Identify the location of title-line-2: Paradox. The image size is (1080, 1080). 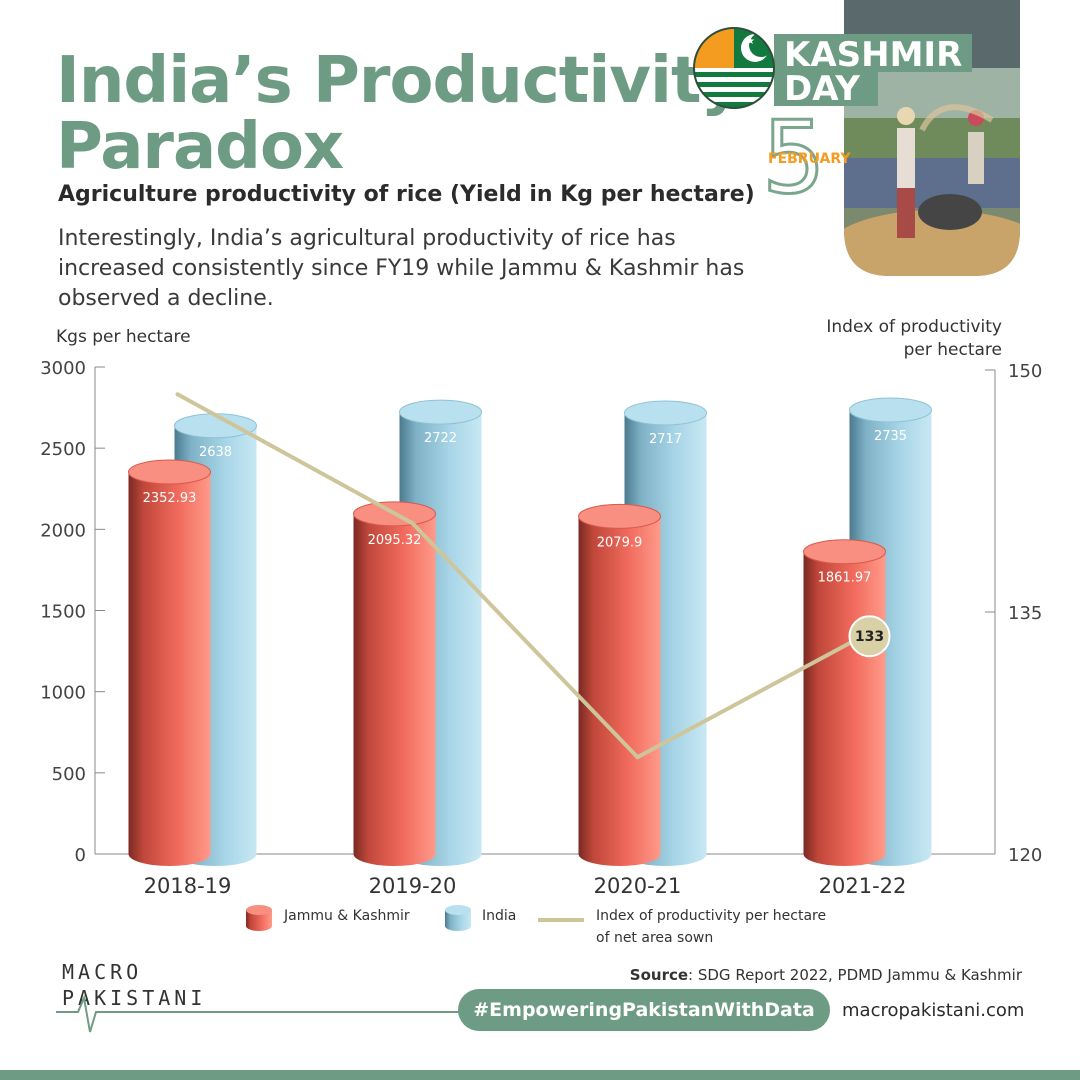
(200, 147).